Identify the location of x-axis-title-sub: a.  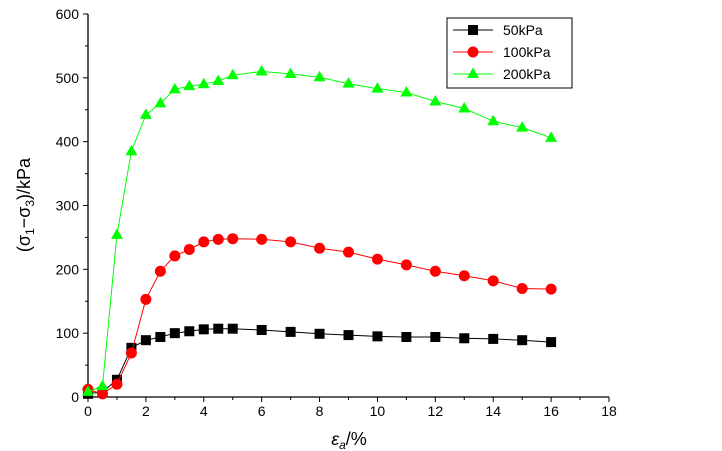
(342, 444).